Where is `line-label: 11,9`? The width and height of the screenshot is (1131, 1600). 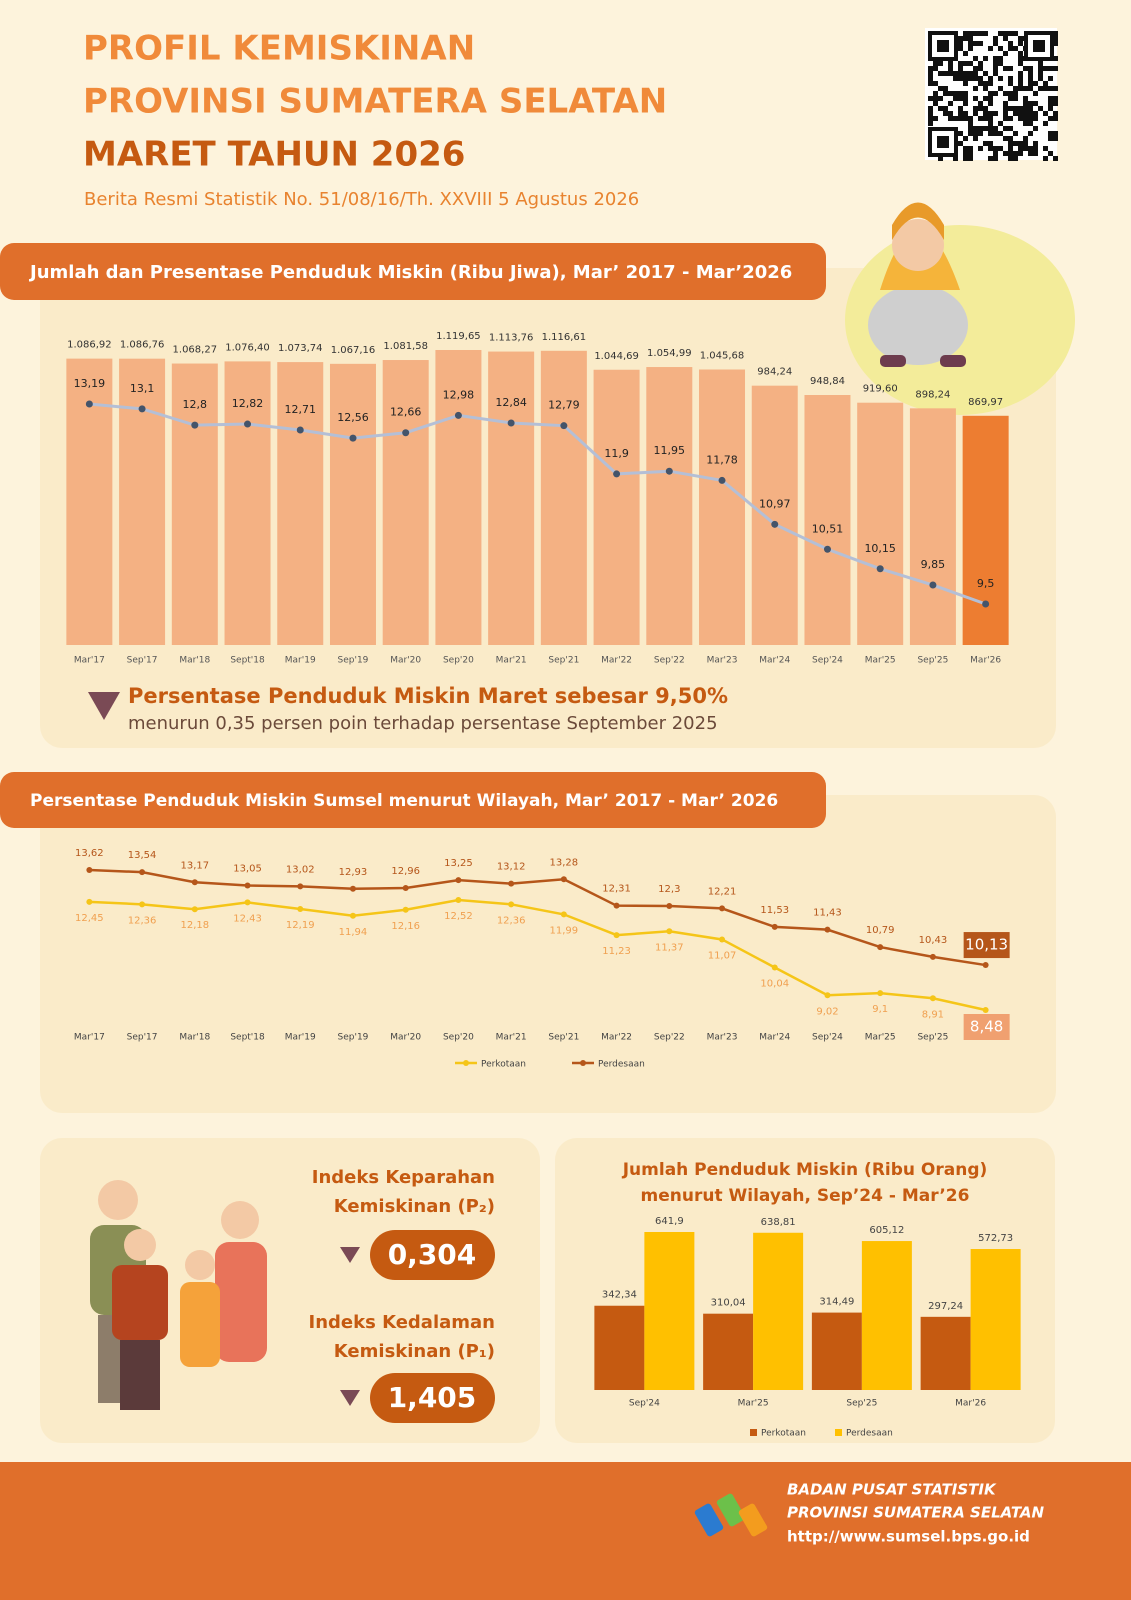 line-label: 11,9 is located at coordinates (616, 453).